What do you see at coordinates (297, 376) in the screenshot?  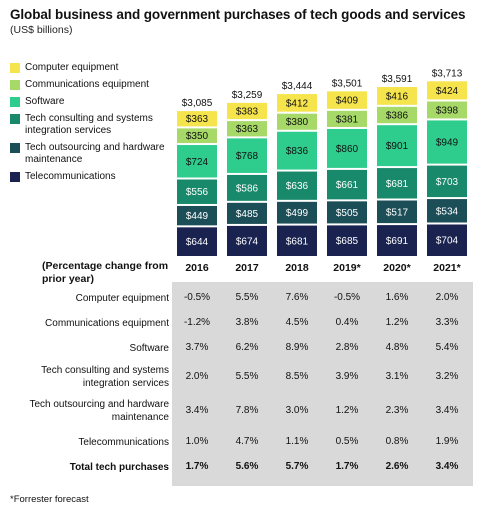 I see `table-cell: 8.5%` at bounding box center [297, 376].